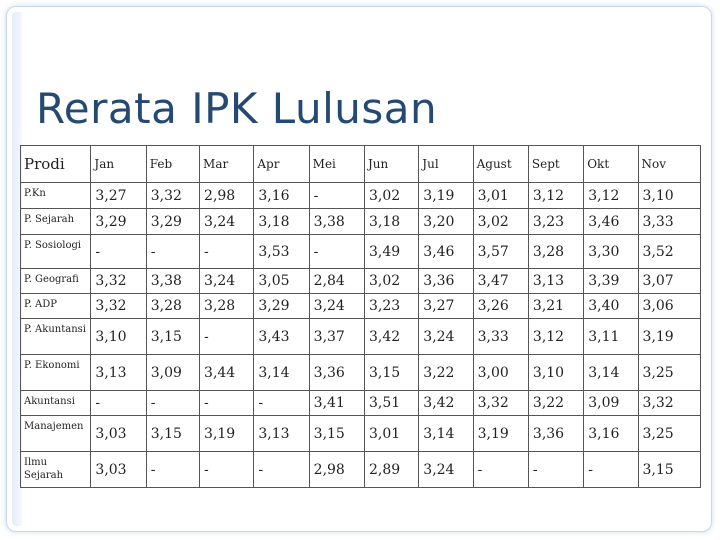 This screenshot has height=540, width=720. What do you see at coordinates (336, 221) in the screenshot?
I see `table-cell-value: 3,38` at bounding box center [336, 221].